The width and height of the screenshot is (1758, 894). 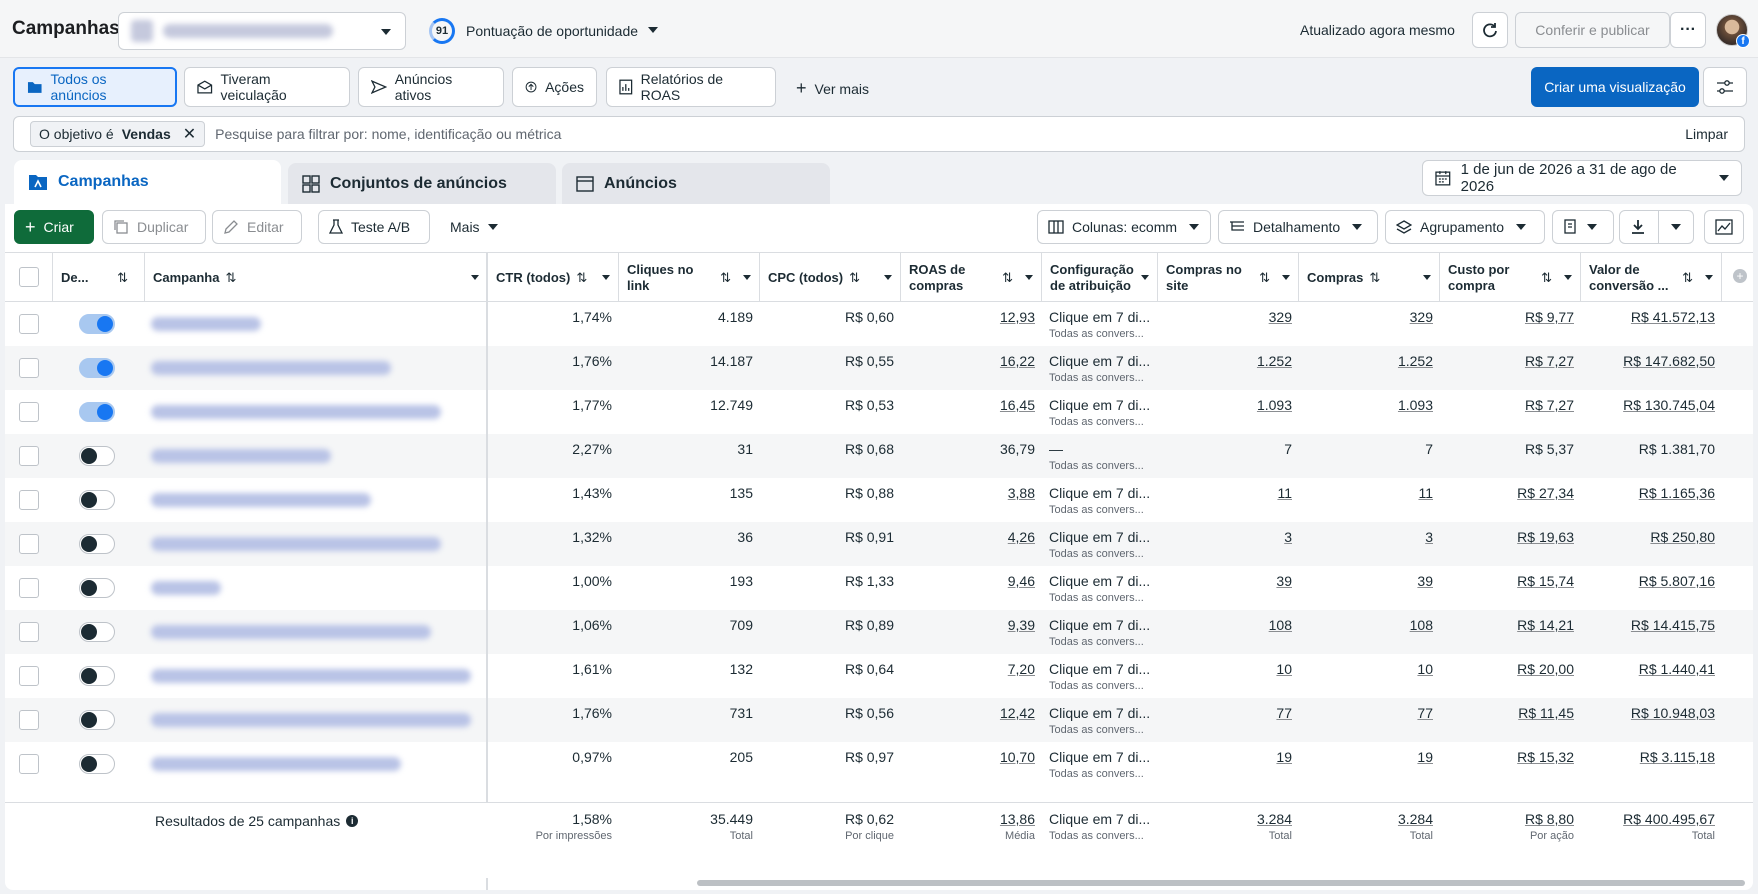 What do you see at coordinates (1724, 227) in the screenshot?
I see `charts-button` at bounding box center [1724, 227].